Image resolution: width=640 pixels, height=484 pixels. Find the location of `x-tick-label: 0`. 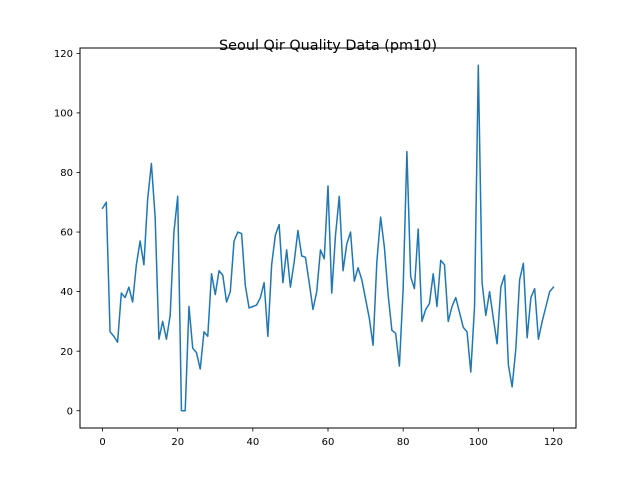

x-tick-label: 0 is located at coordinates (102, 442).